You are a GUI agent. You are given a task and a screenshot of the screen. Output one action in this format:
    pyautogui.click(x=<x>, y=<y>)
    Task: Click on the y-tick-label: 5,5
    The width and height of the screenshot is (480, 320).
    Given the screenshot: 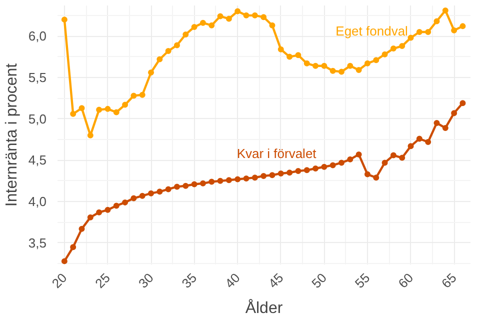 What is the action you would take?
    pyautogui.click(x=37, y=77)
    